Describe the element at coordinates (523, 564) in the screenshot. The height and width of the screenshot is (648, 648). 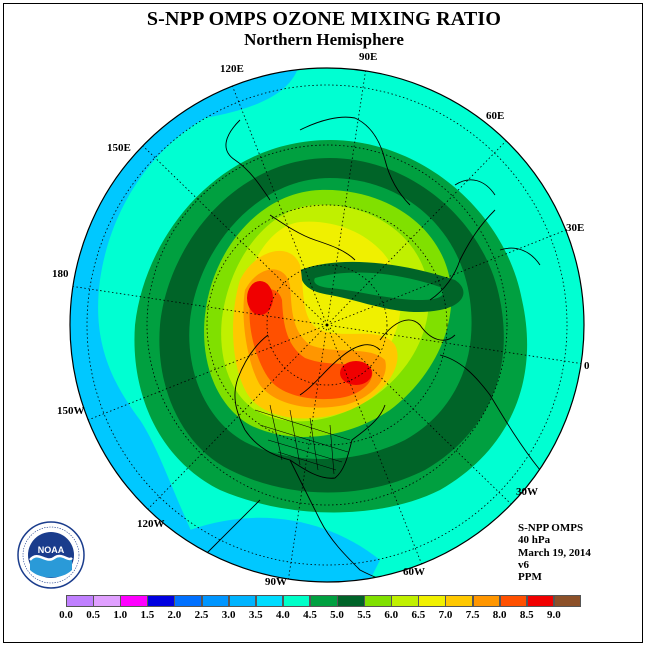
I see `info-version: v6` at that location.